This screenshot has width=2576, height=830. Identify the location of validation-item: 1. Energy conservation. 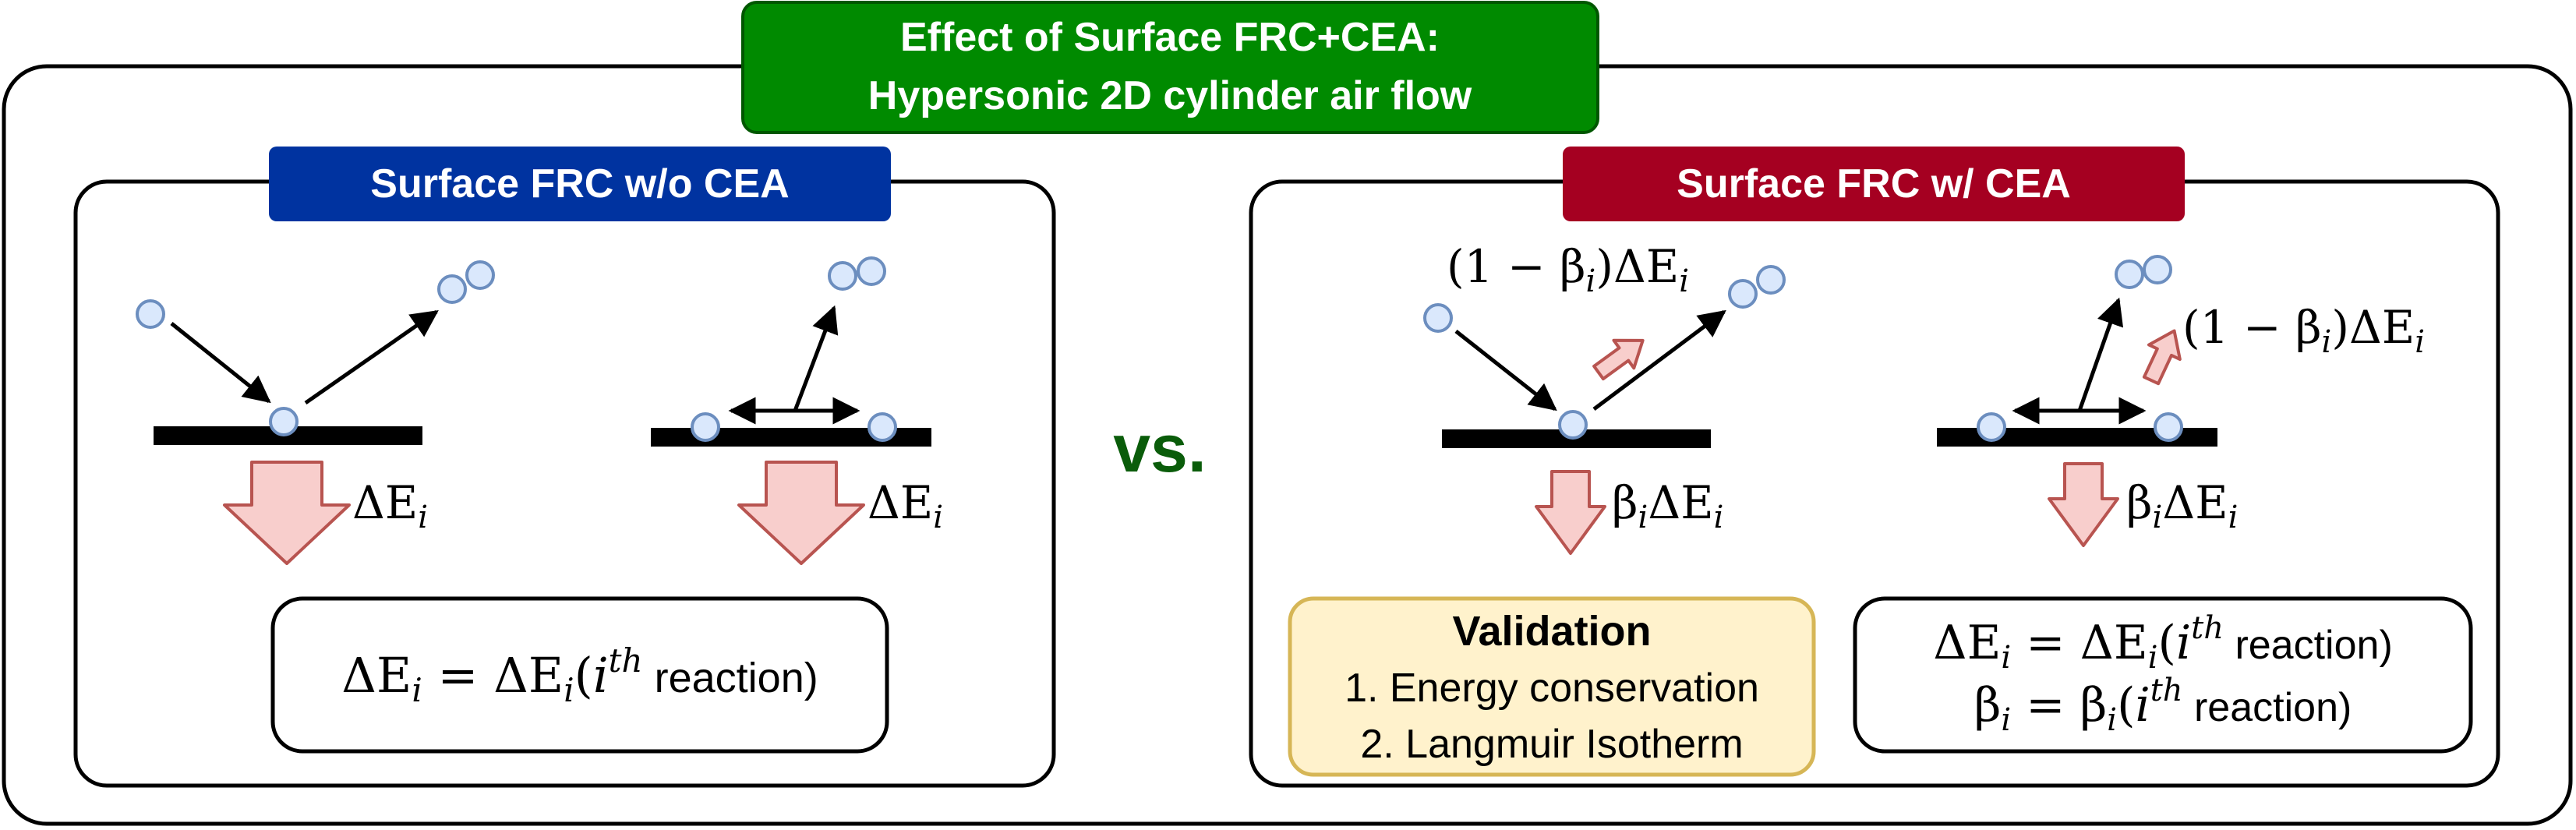
(1552, 688).